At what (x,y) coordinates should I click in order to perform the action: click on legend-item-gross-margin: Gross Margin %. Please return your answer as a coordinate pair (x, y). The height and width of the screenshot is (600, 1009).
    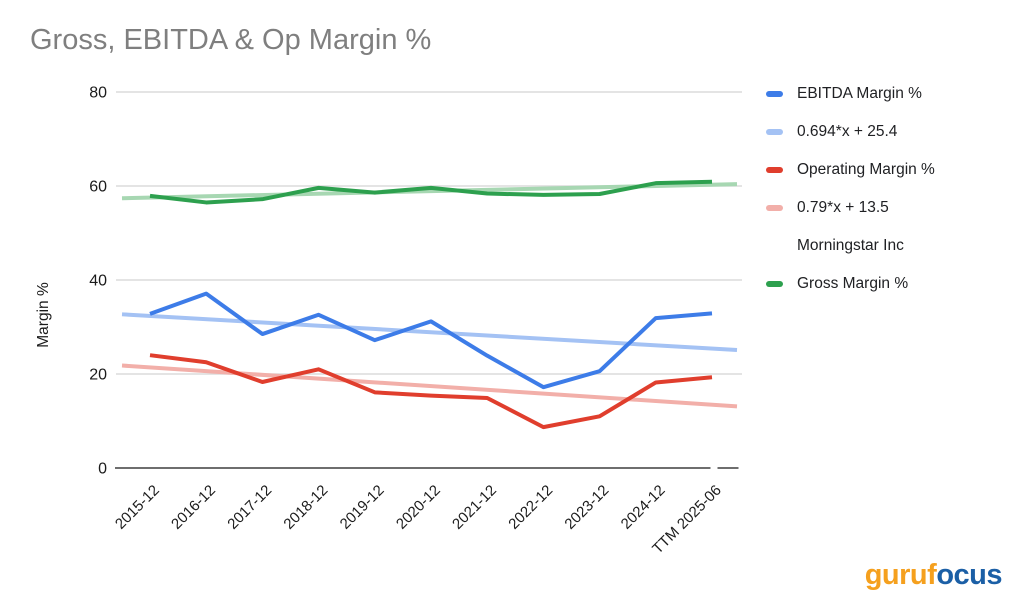
    Looking at the image, I should click on (850, 284).